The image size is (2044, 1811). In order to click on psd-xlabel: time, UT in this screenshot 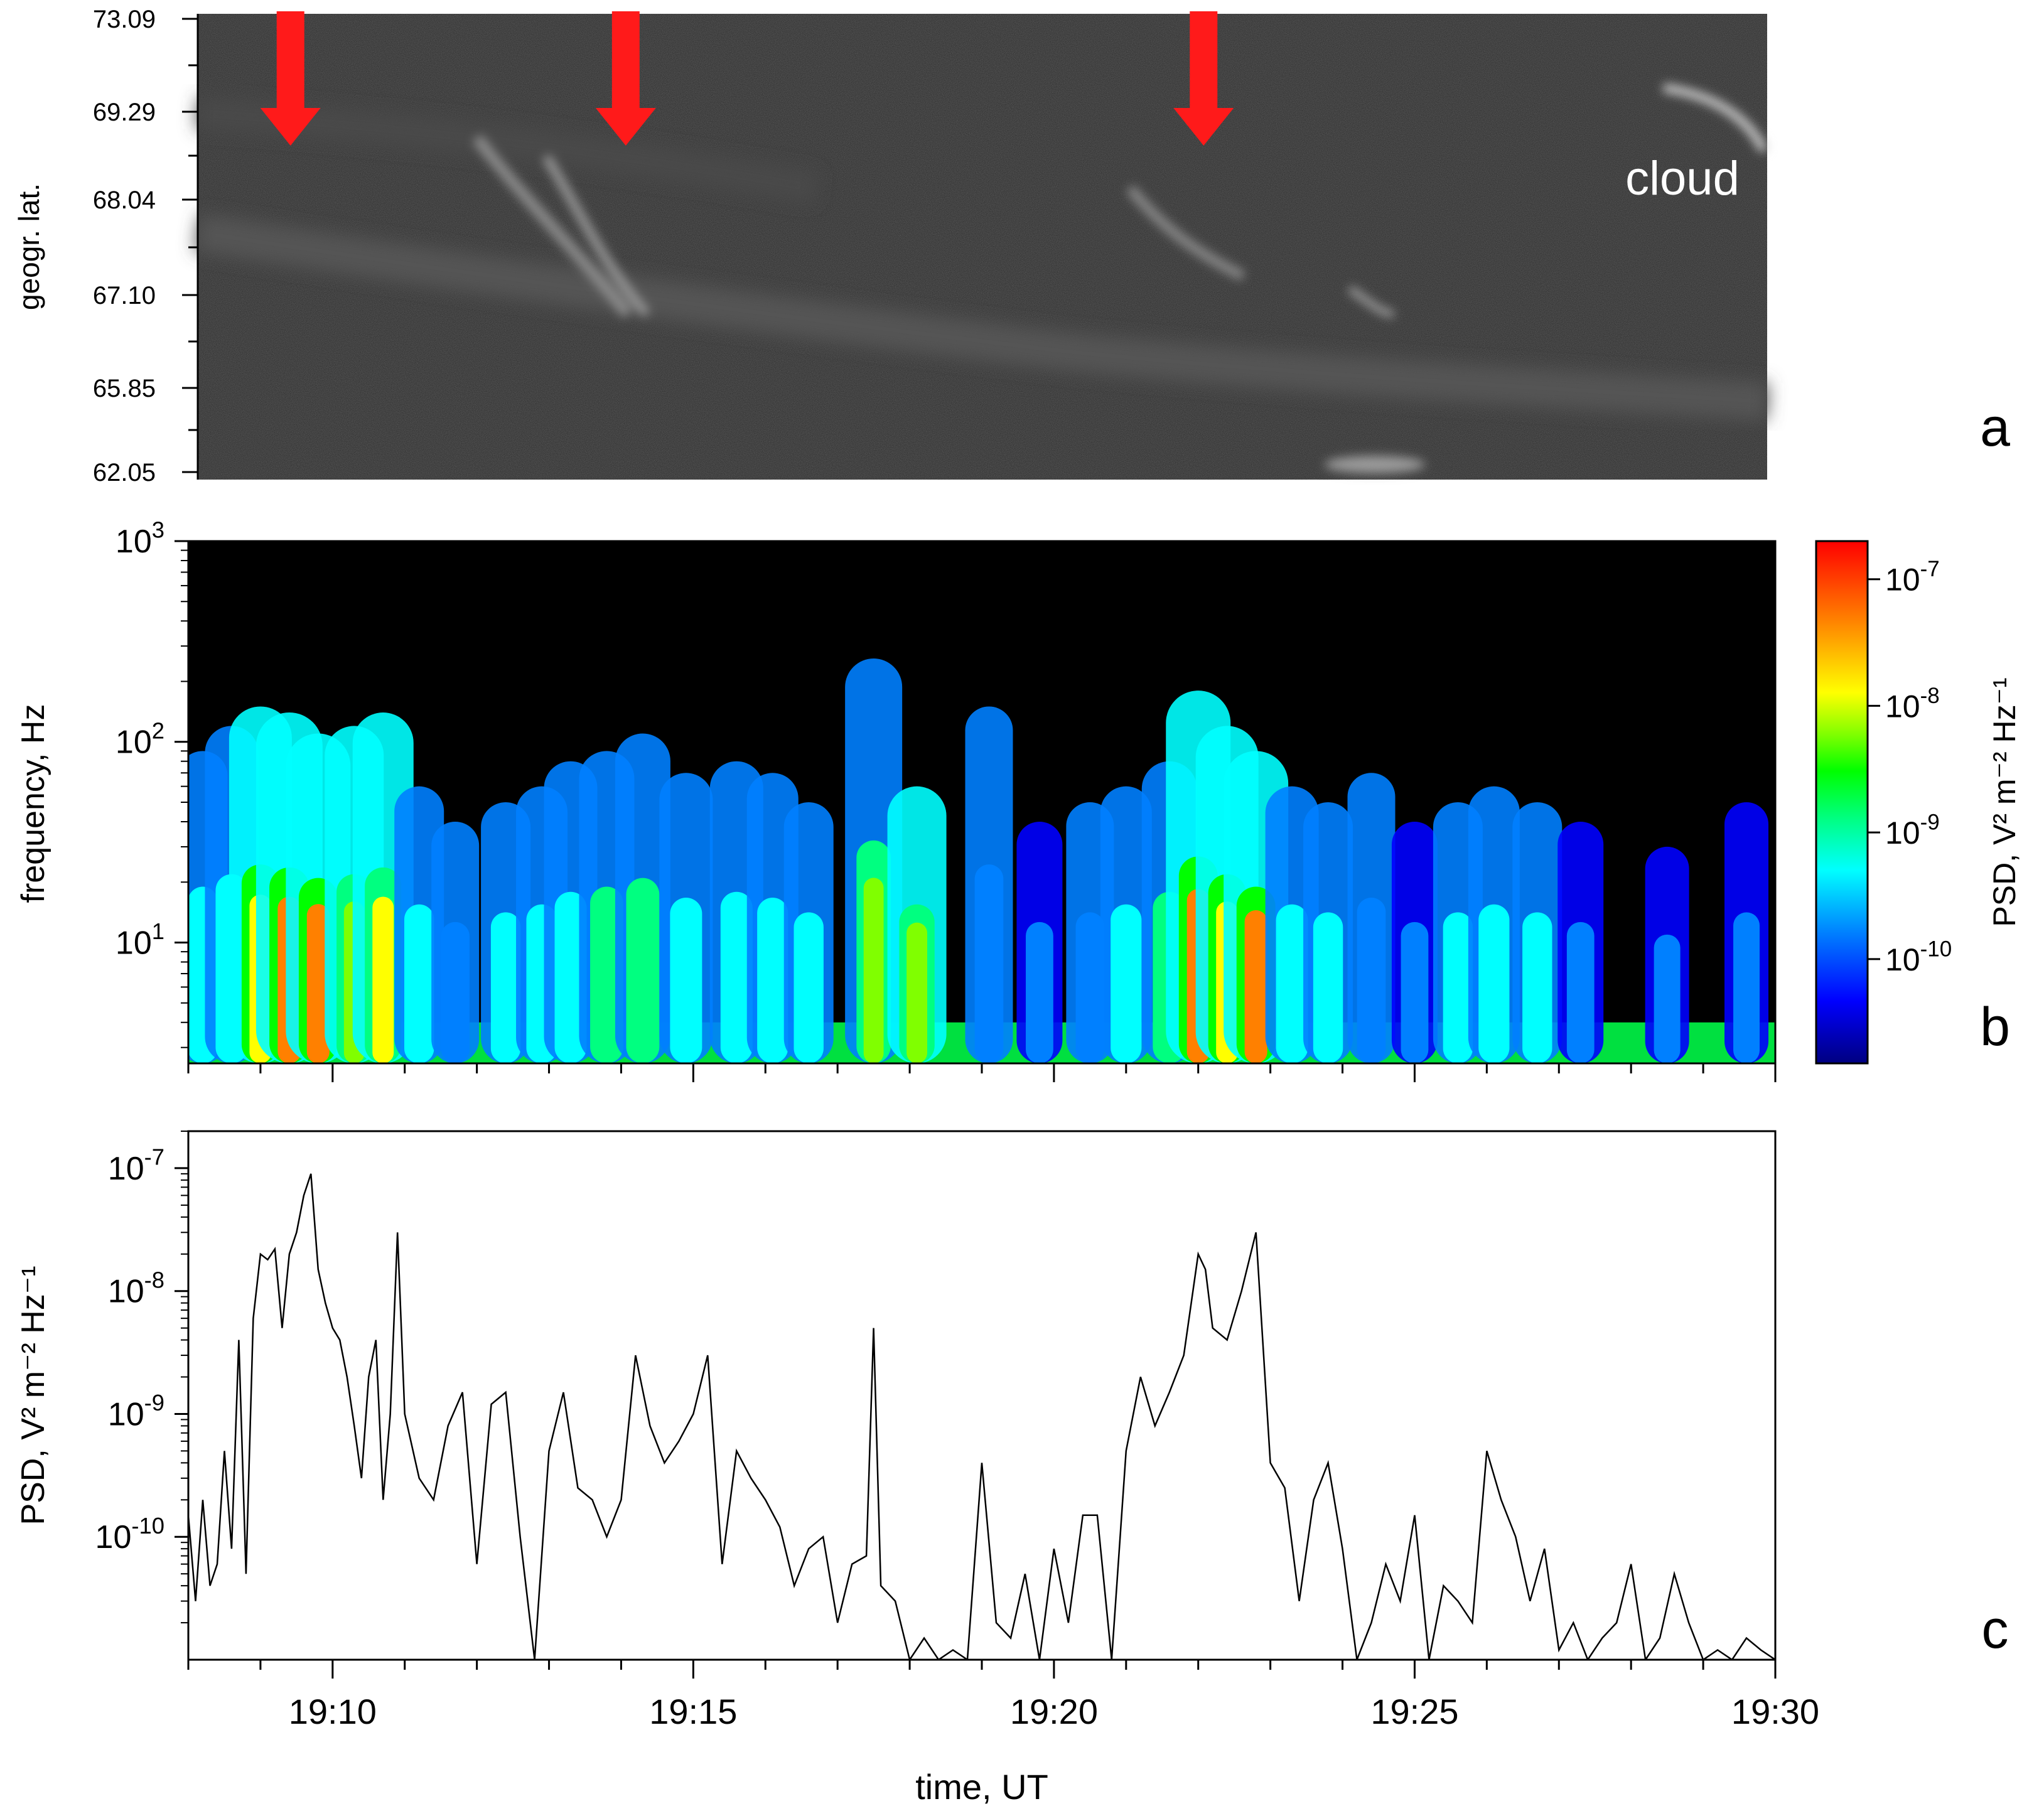, I will do `click(981, 1787)`.